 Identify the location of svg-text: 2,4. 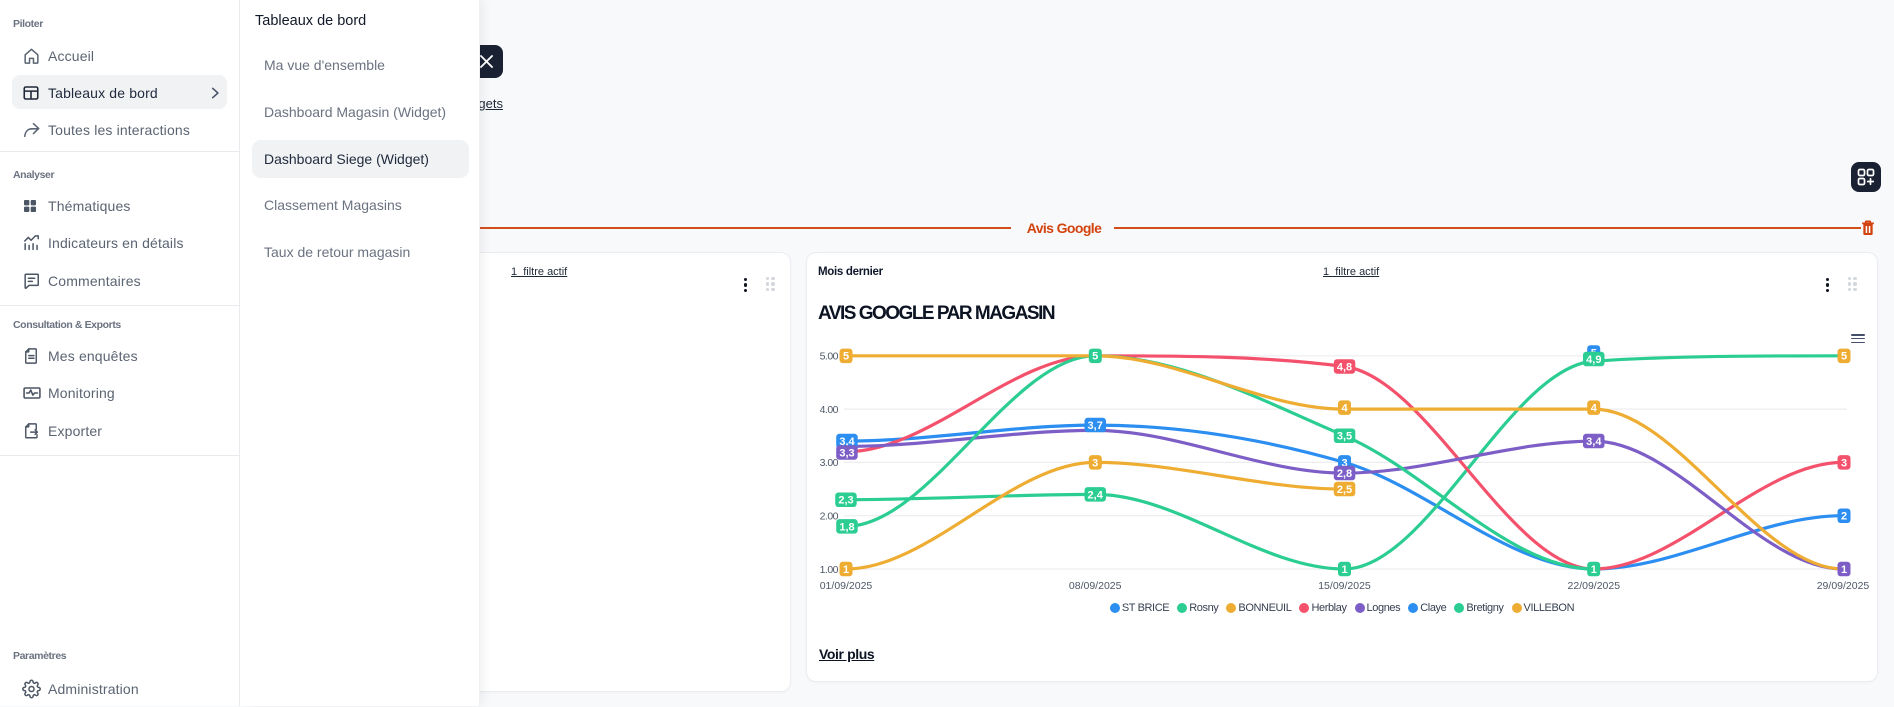
(1096, 495).